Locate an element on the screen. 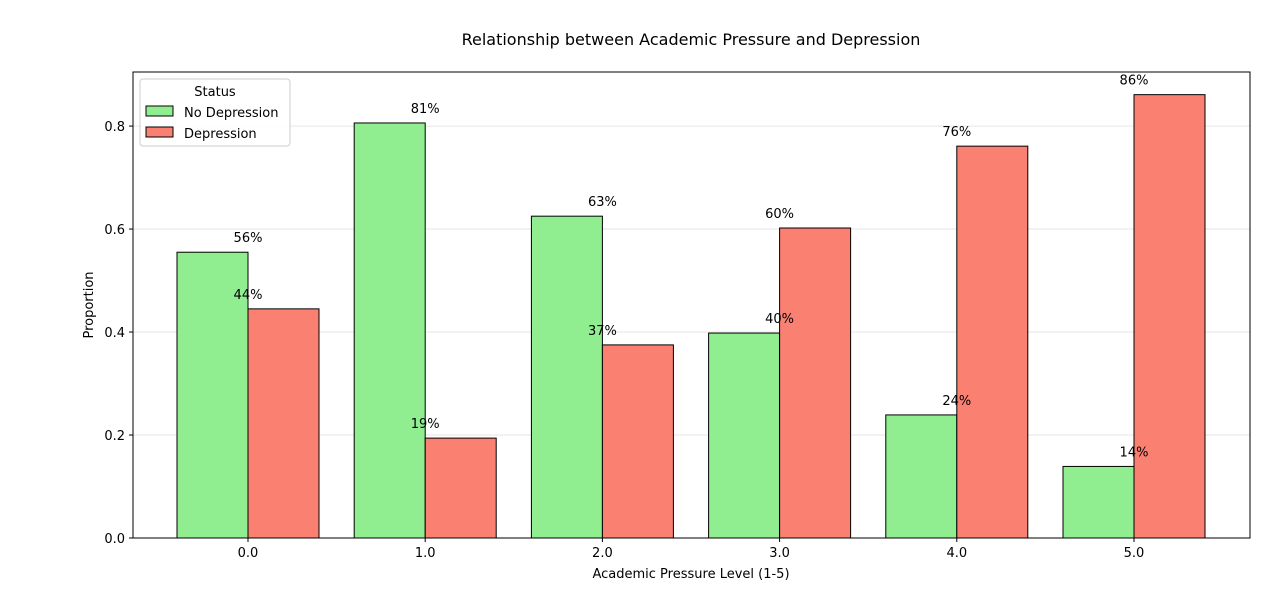 Image resolution: width=1280 pixels, height=616 pixels. legend-box is located at coordinates (215, 112).